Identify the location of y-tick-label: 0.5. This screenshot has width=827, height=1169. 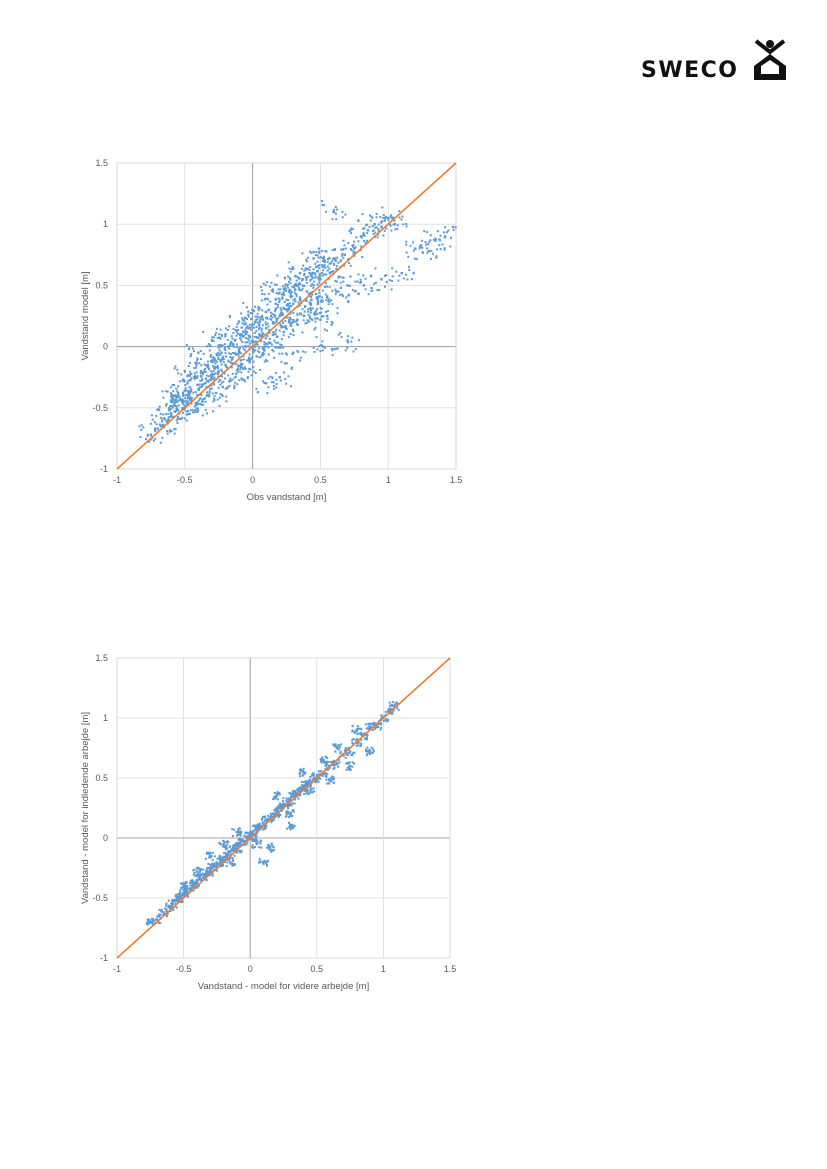
(101, 285).